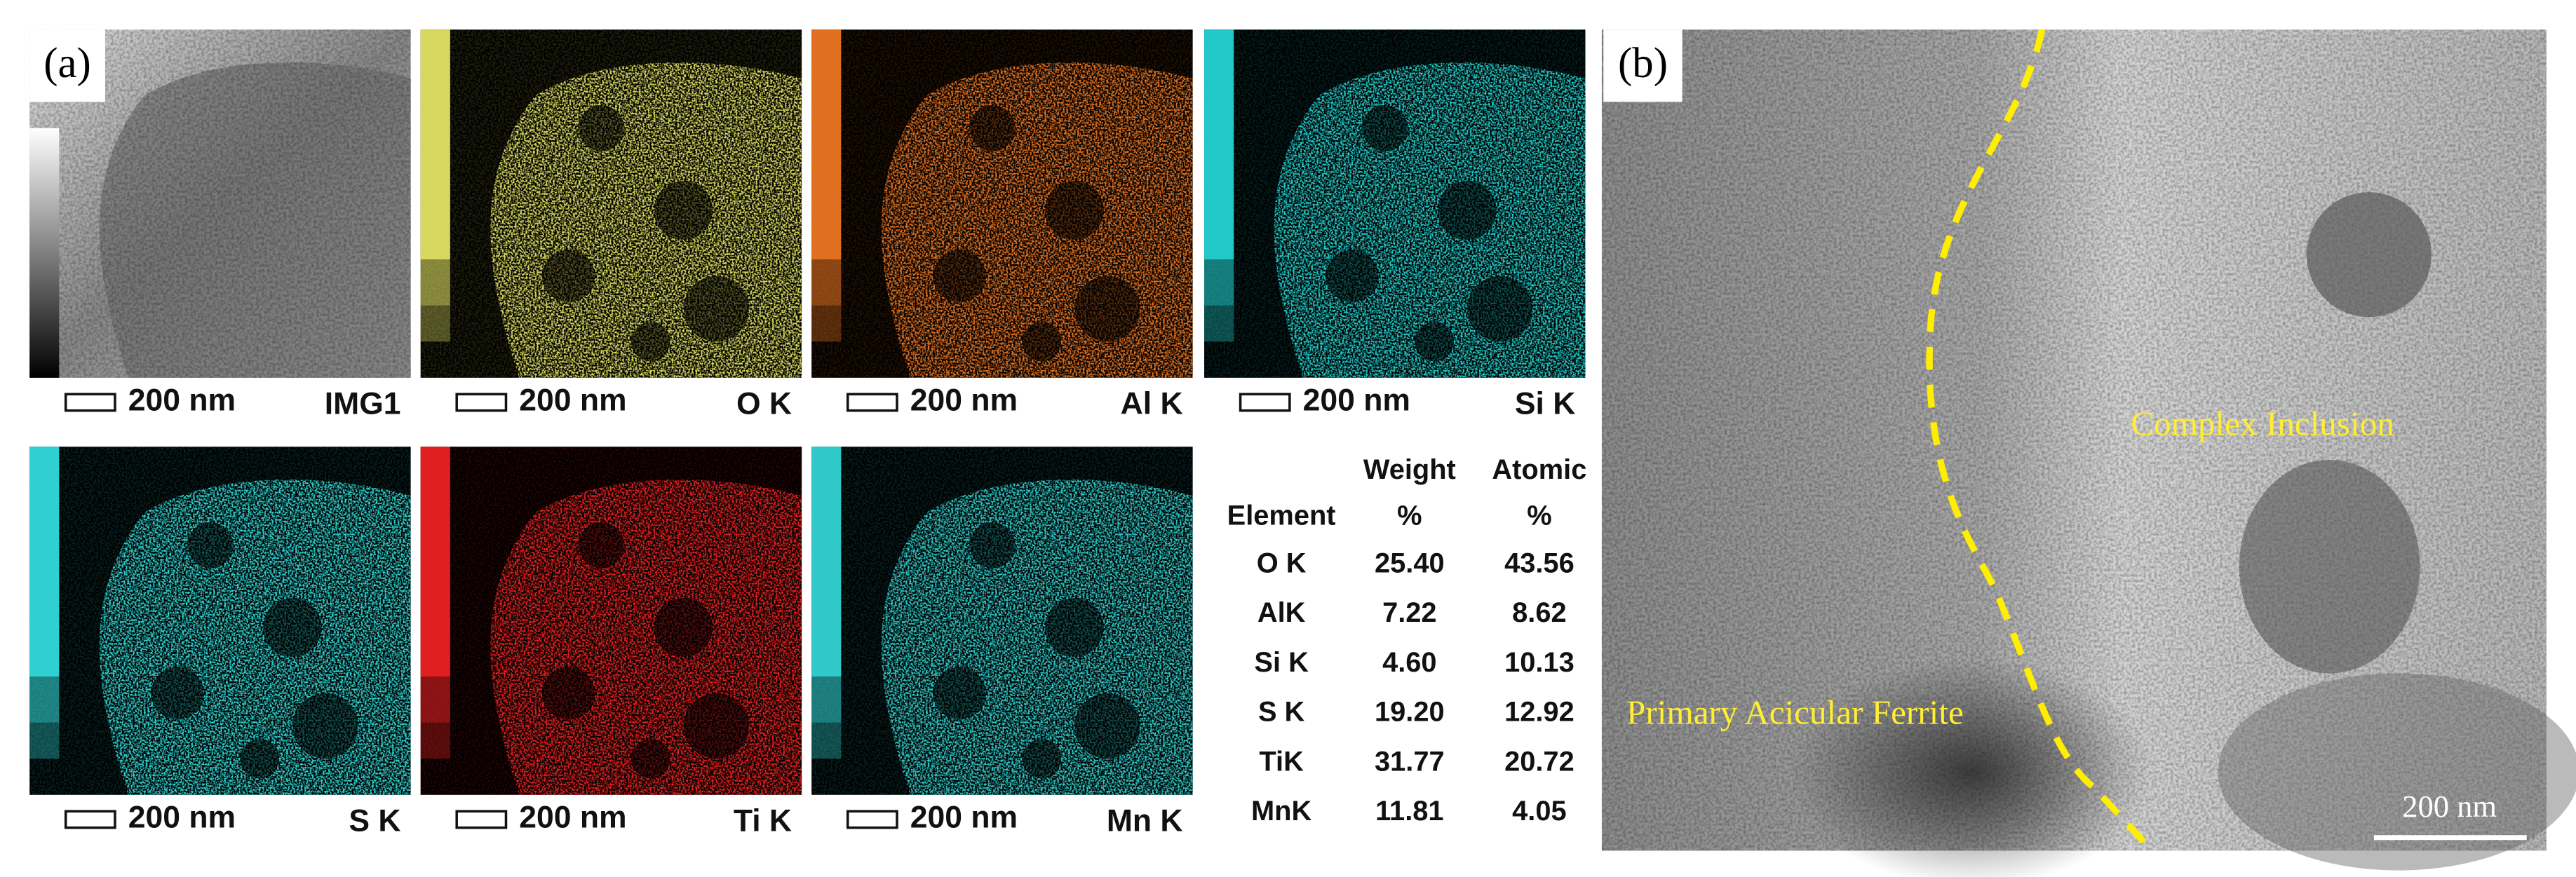 Image resolution: width=2576 pixels, height=877 pixels. What do you see at coordinates (1539, 662) in the screenshot?
I see `table-cell: 10.13` at bounding box center [1539, 662].